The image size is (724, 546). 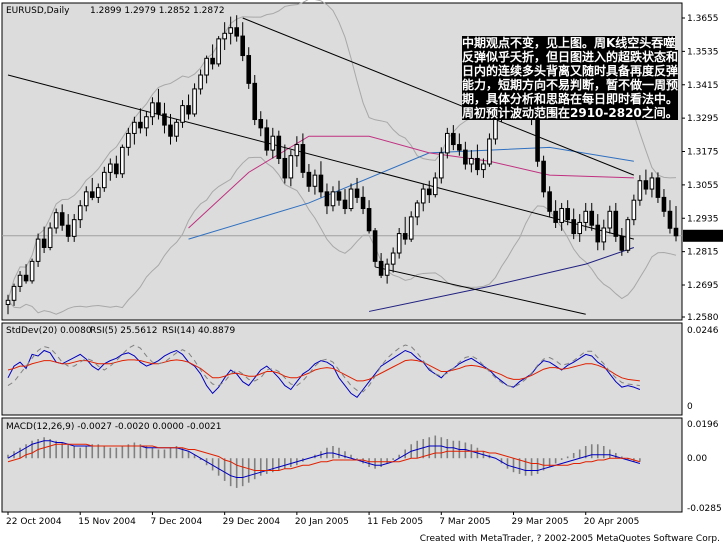 I want to click on macd-y-tick-2: -0.0285, so click(x=704, y=509).